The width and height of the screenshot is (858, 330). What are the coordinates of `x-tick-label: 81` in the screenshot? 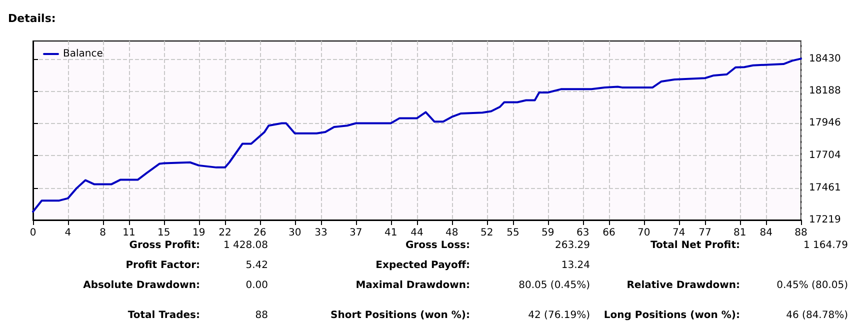 It's located at (740, 233).